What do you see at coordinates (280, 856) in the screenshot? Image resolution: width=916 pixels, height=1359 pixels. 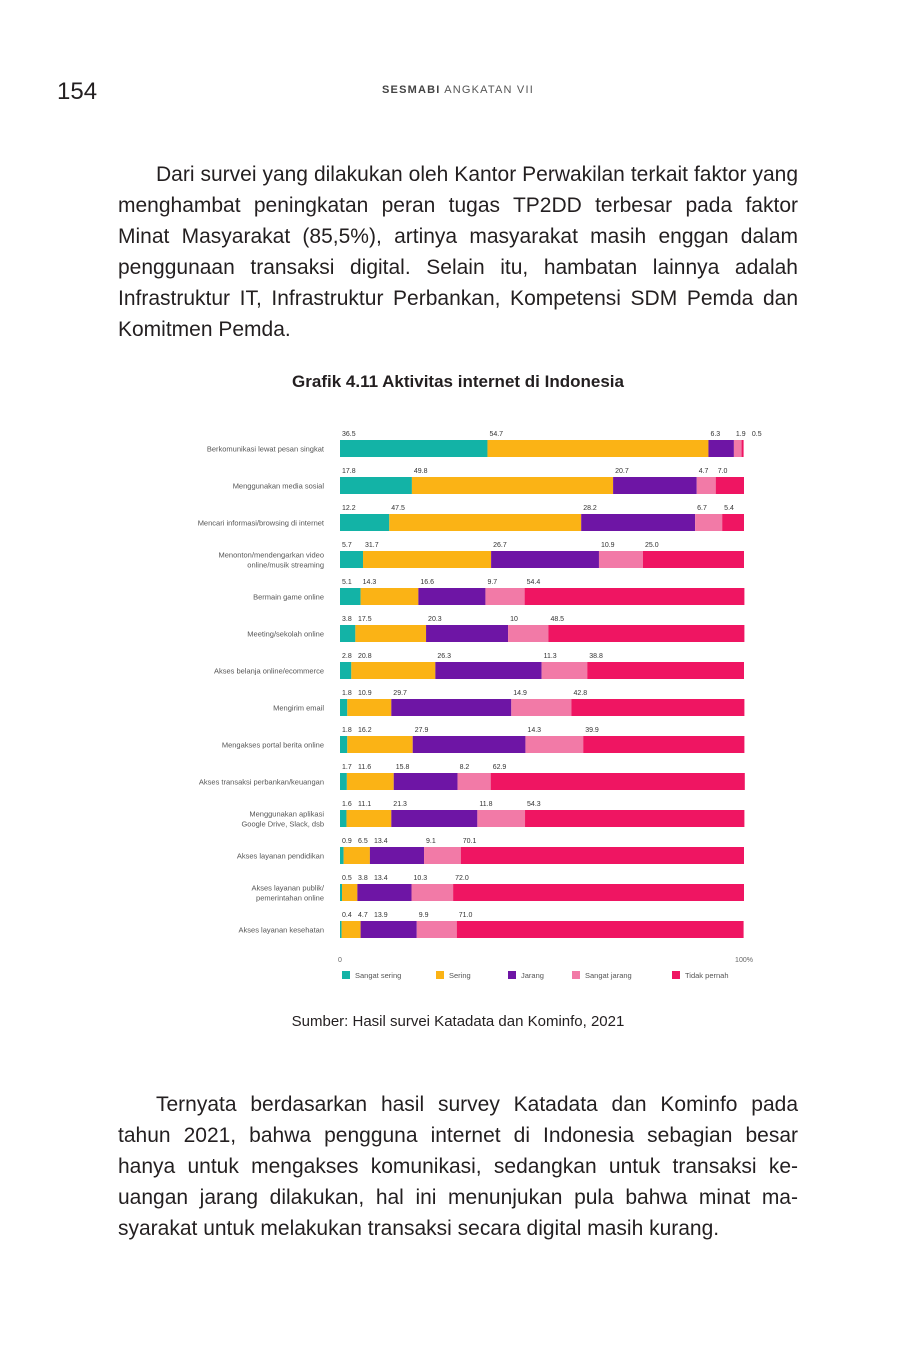 I see `category-label: Akses layanan pendidikan` at bounding box center [280, 856].